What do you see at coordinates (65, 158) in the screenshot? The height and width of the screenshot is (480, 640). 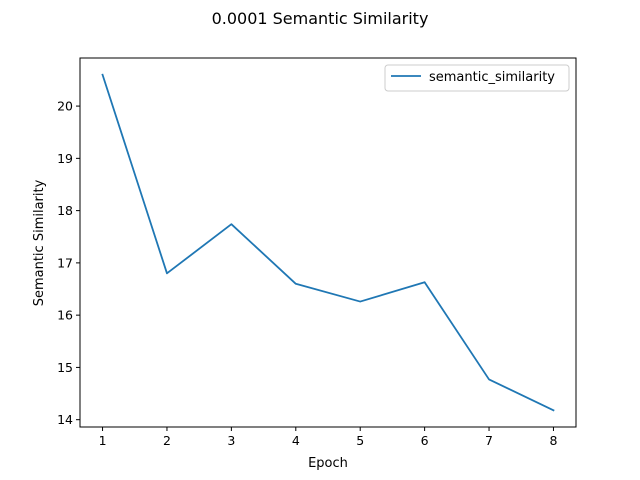 I see `y-tick-label: 19` at bounding box center [65, 158].